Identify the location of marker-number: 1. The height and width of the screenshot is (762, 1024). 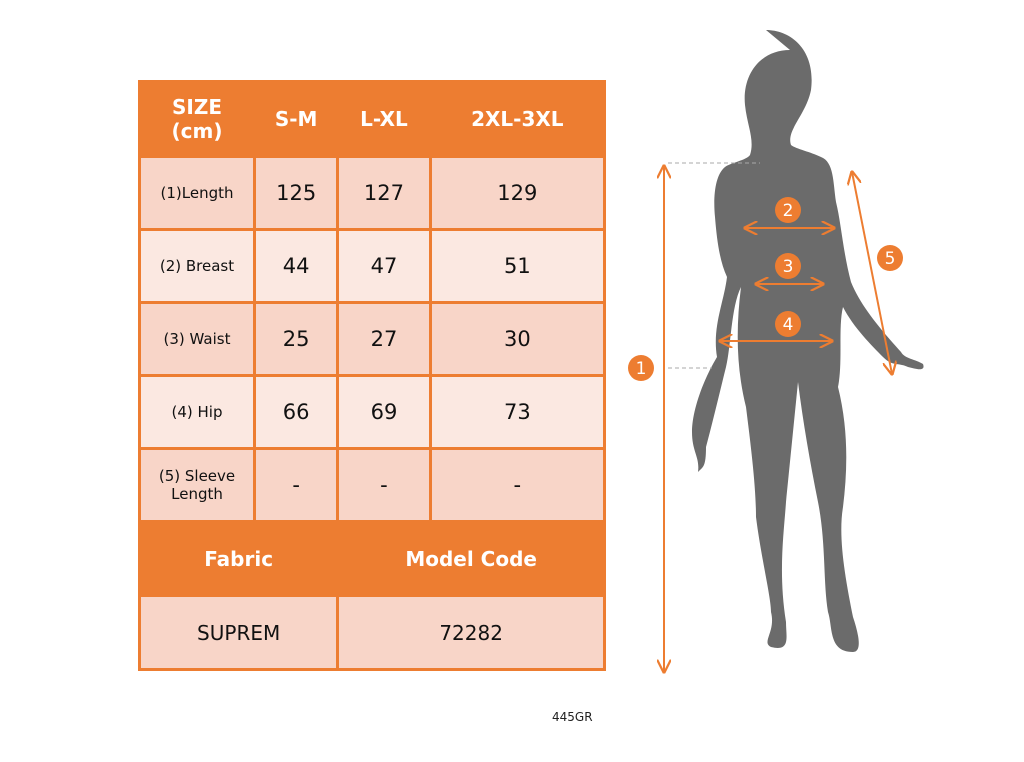
(641, 369).